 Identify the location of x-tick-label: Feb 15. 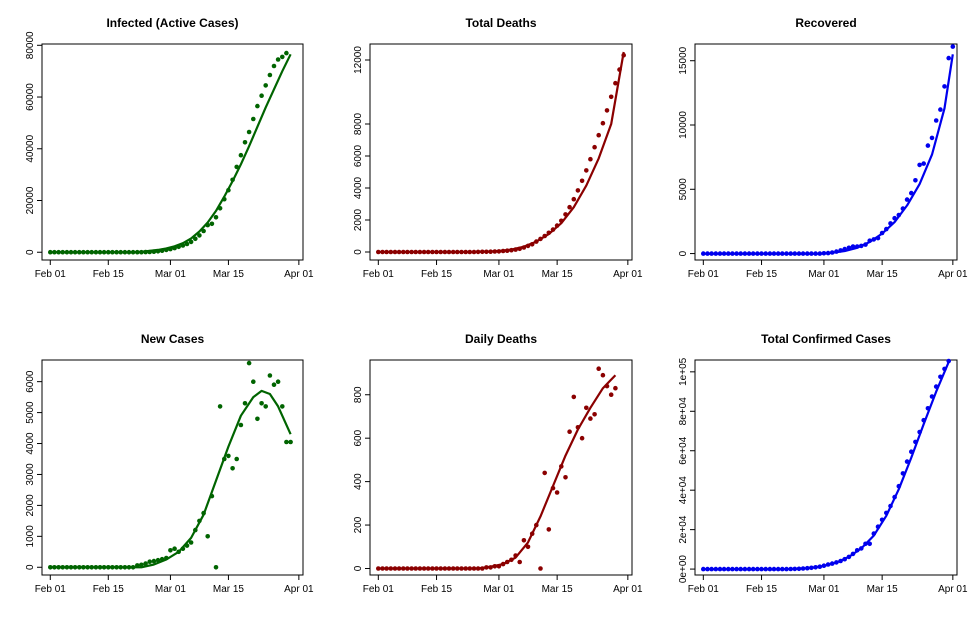
(762, 589).